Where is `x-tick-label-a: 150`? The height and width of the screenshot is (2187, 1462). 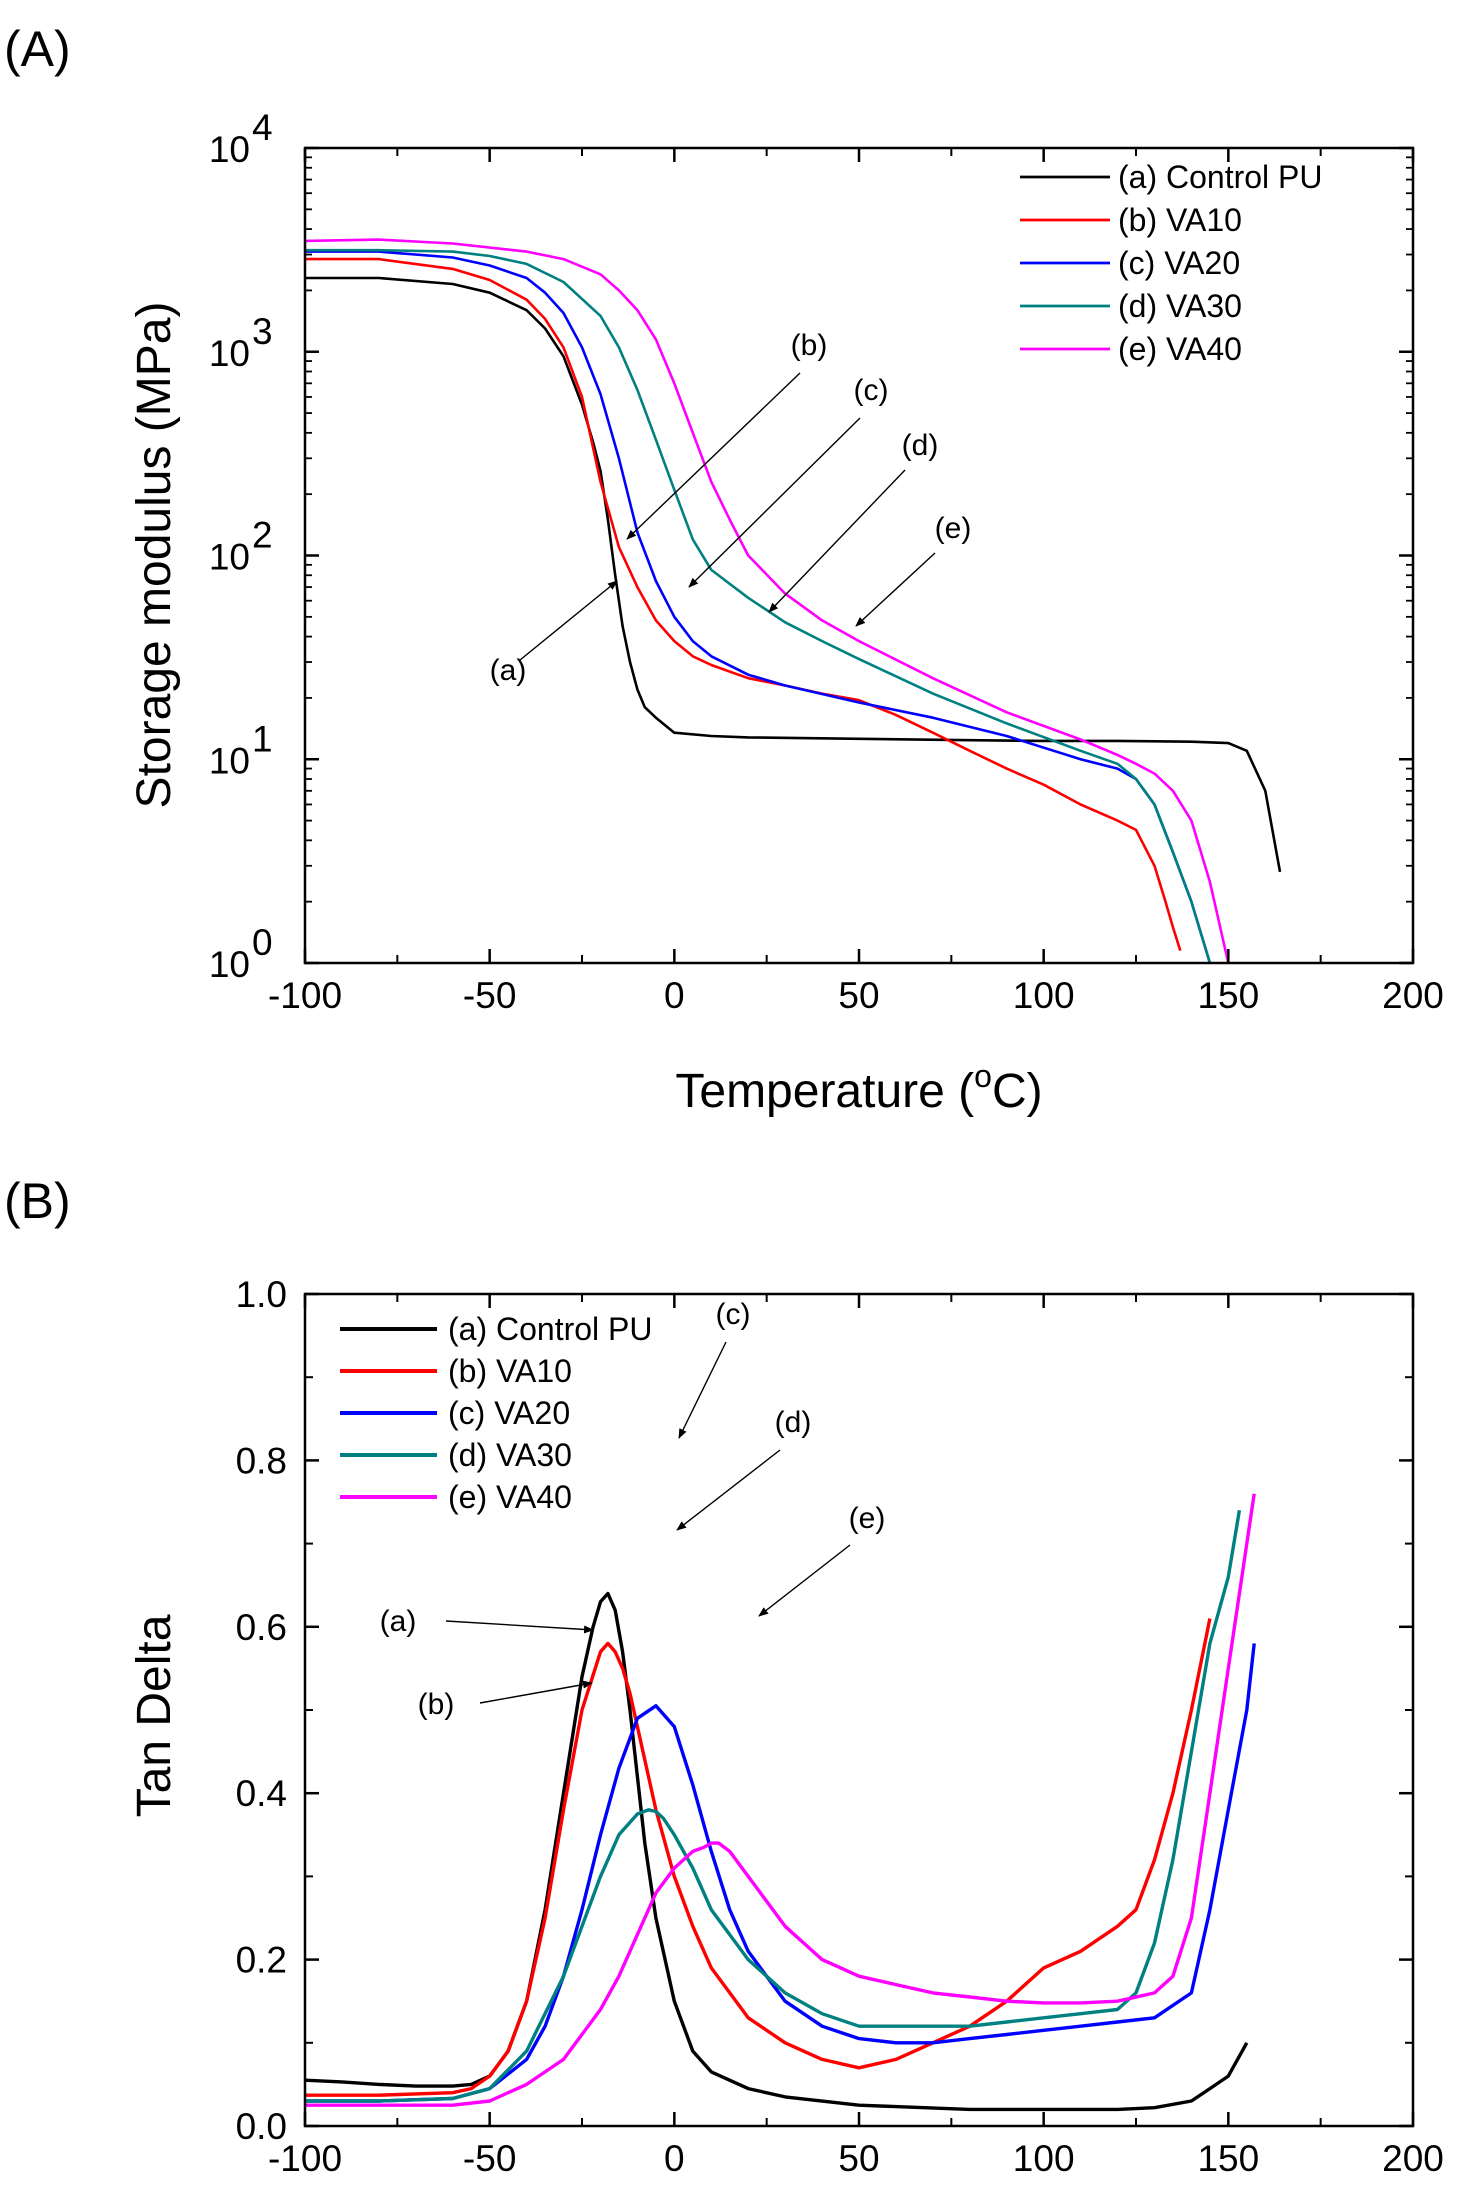 x-tick-label-a: 150 is located at coordinates (1228, 995).